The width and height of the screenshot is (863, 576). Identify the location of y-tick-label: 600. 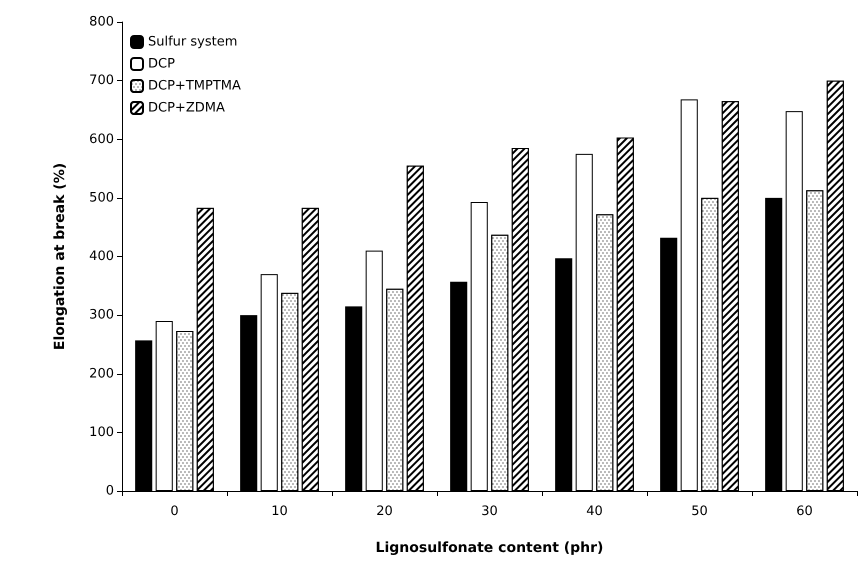
(101, 139).